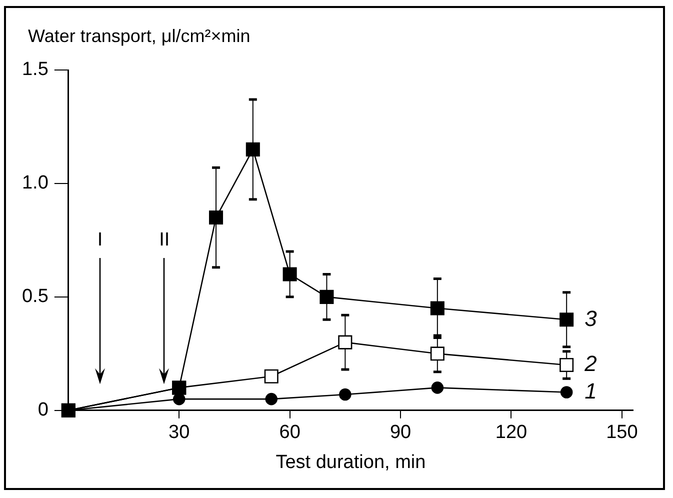 This screenshot has width=673, height=498. Describe the element at coordinates (35, 183) in the screenshot. I see `y-tick-label: 1.0` at that location.